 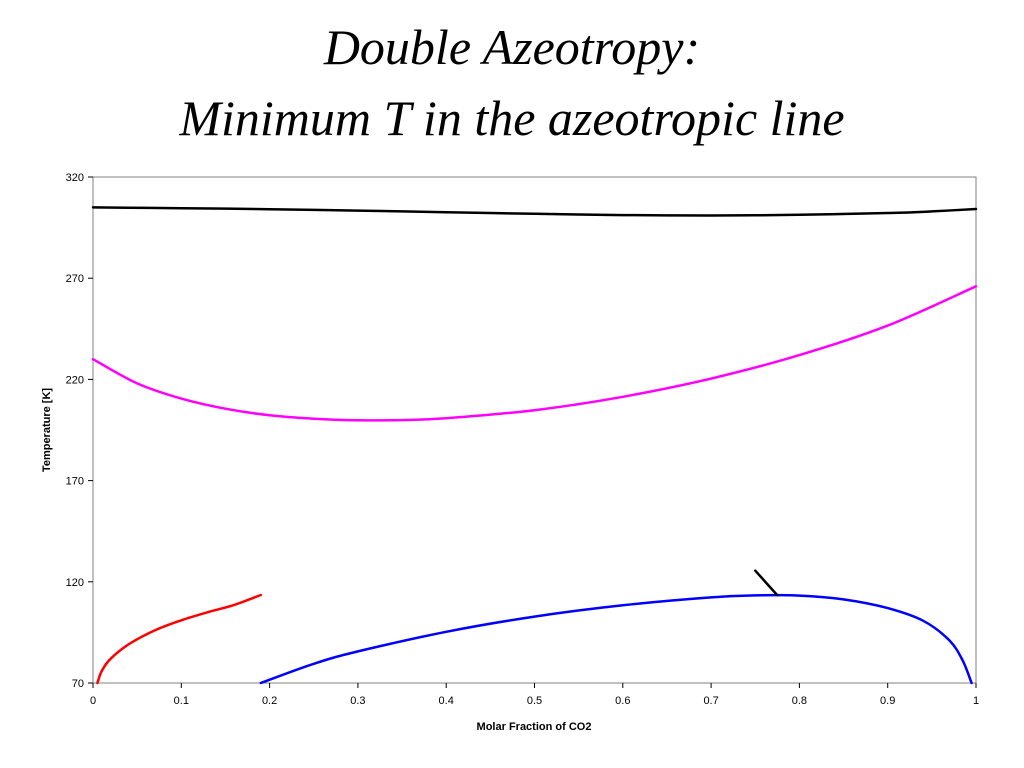 I want to click on x-axis: 0 0.1 0.2 0.3 0.4 0.5 0.6 0.7 0.8 0.9 1, so click(x=534, y=695).